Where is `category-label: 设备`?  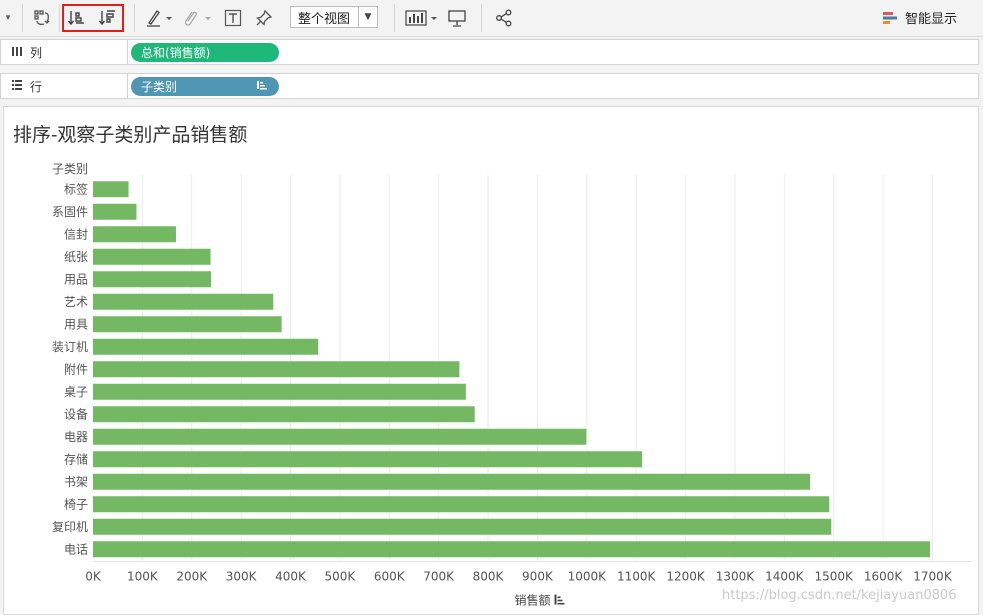
category-label: 设备 is located at coordinates (76, 414).